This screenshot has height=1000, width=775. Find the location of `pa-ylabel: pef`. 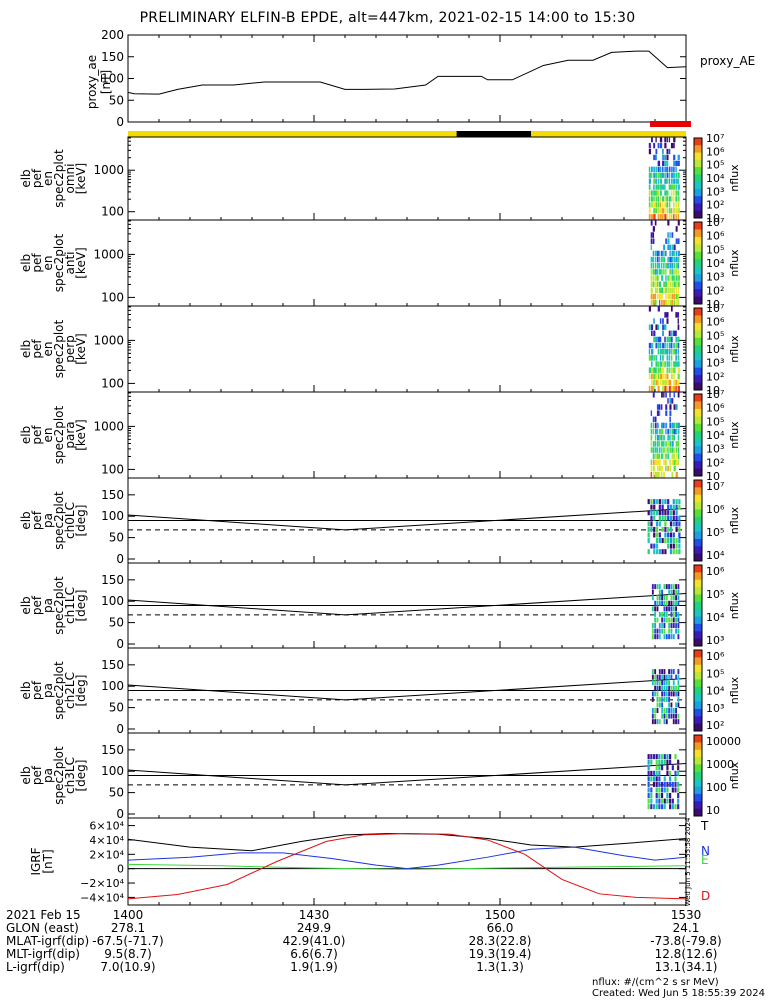

pa-ylabel: pef is located at coordinates (37, 775).